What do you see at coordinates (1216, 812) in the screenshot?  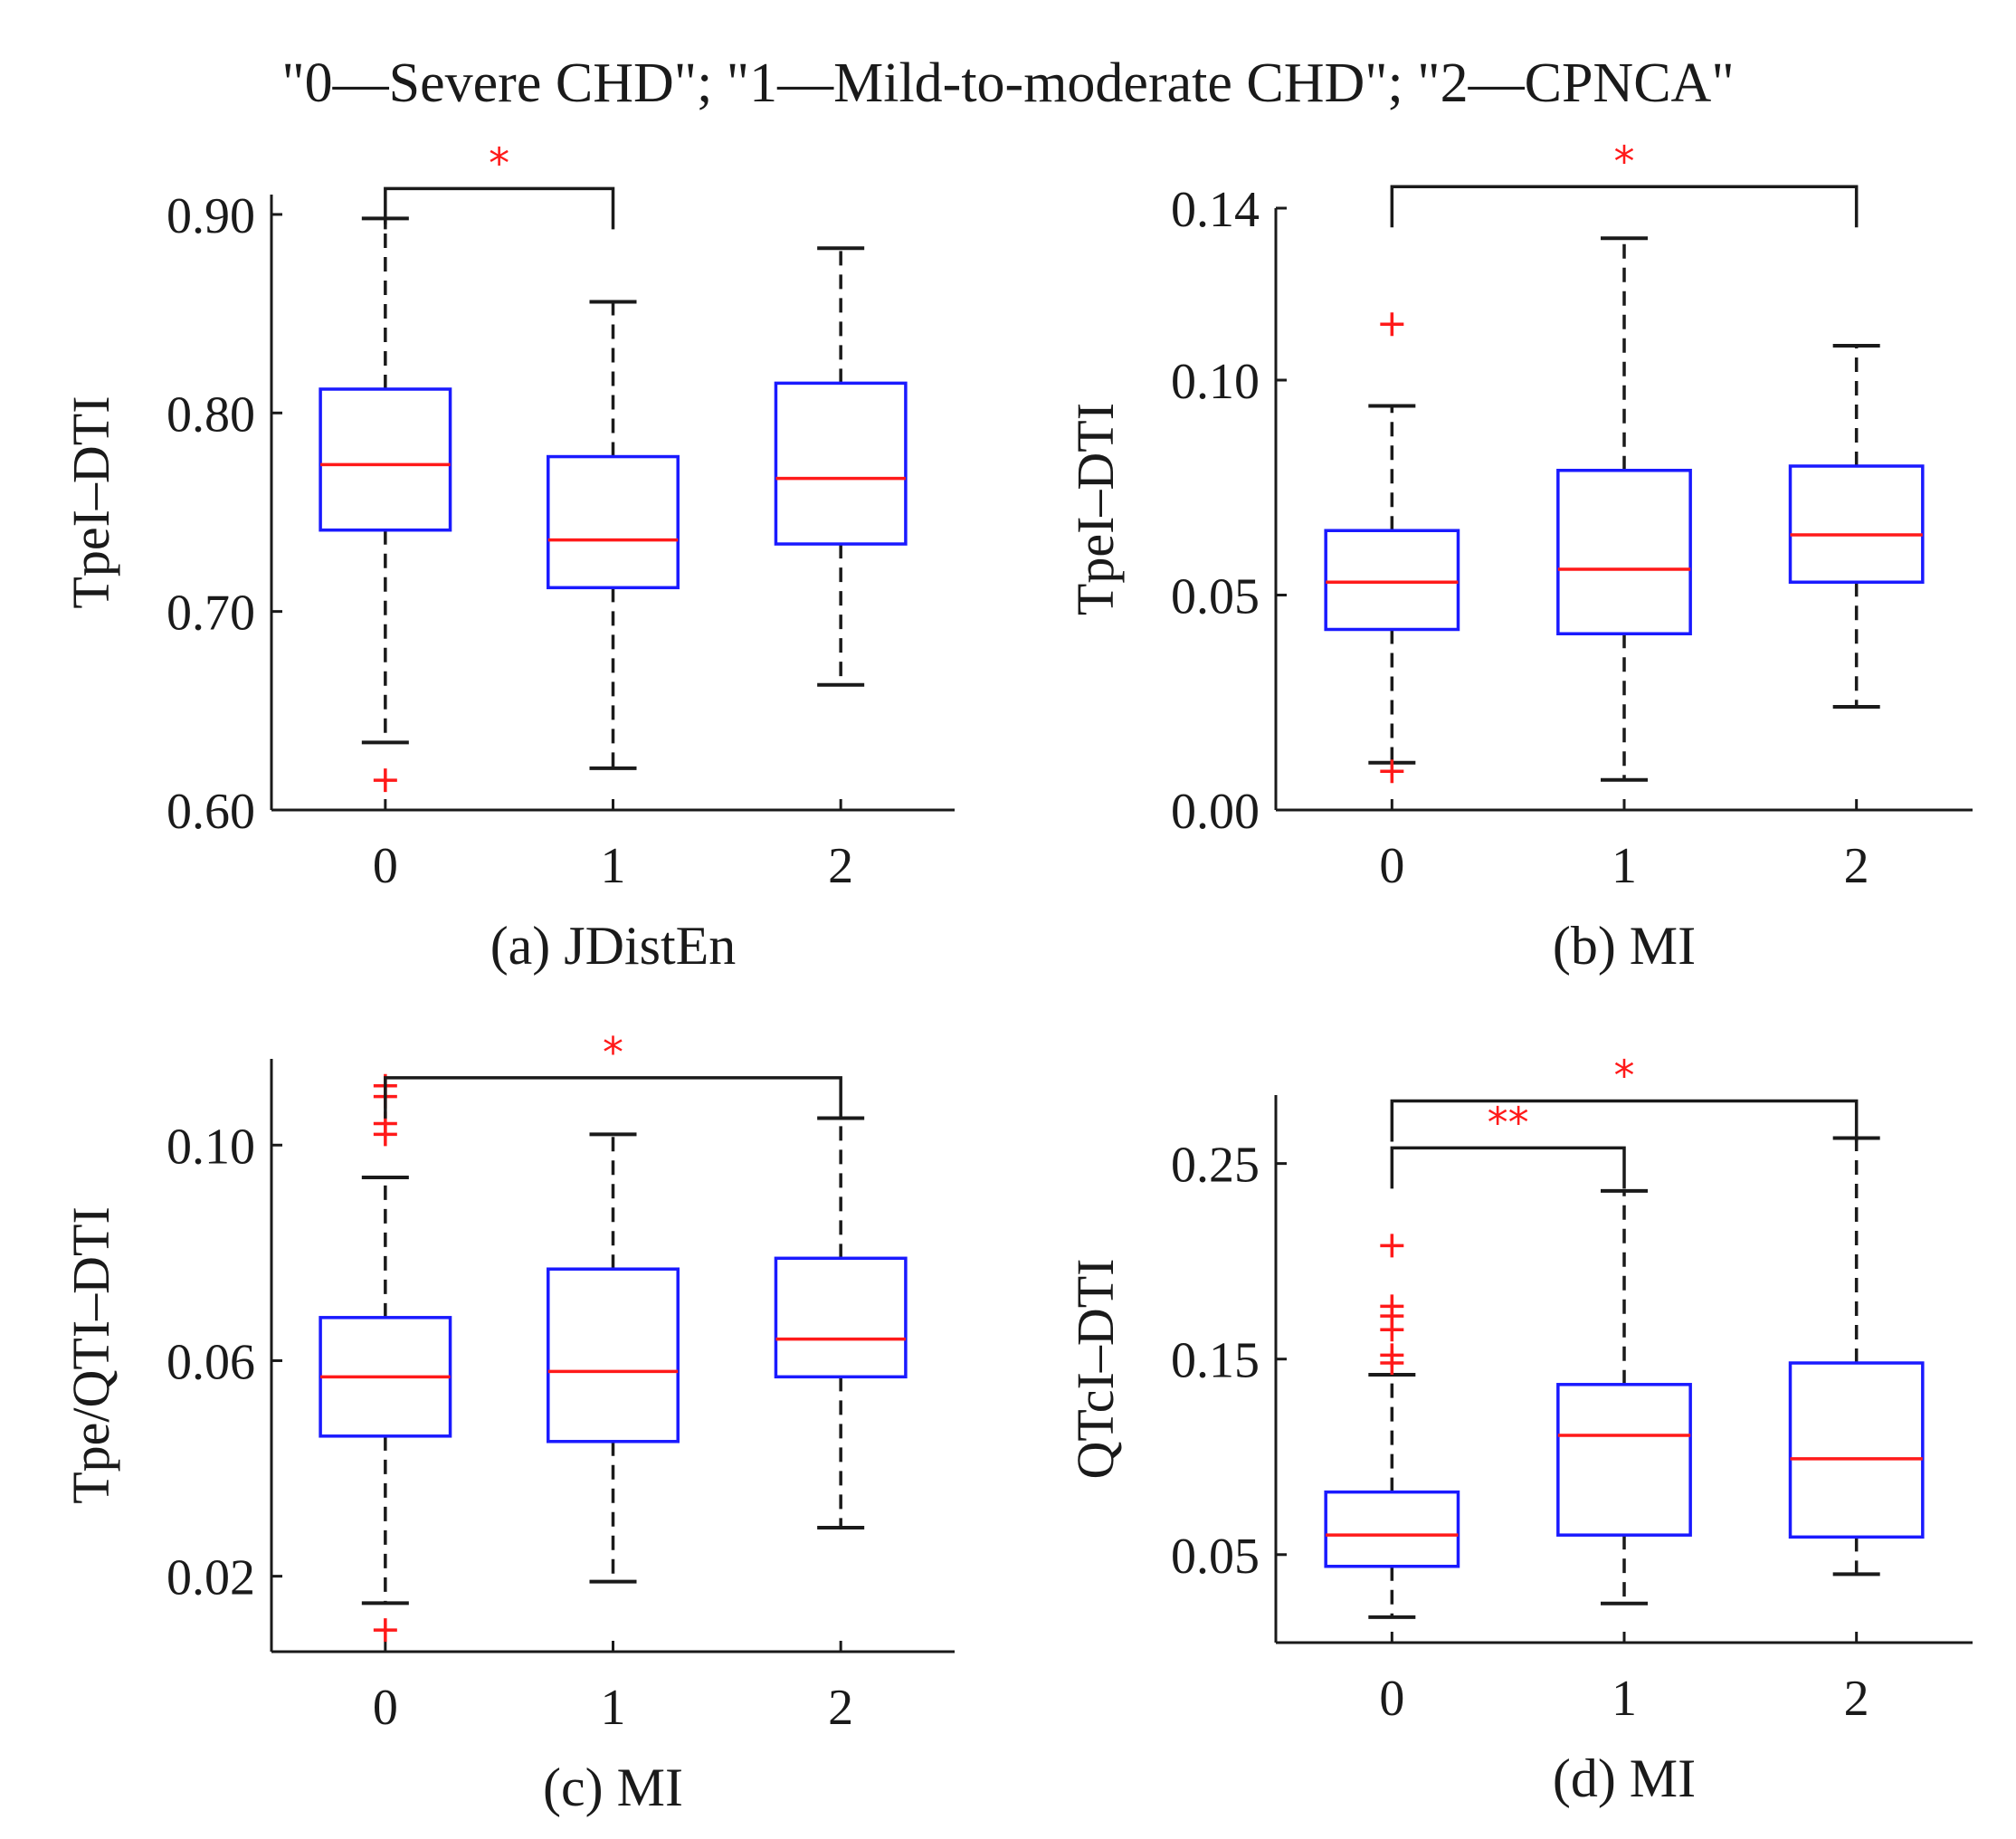 I see `y-tick-label: 0.00` at bounding box center [1216, 812].